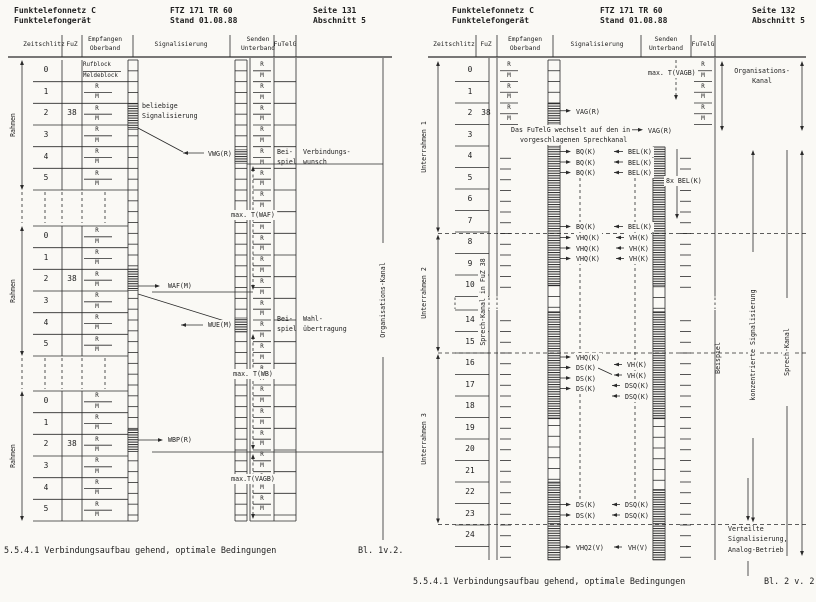 Image resolution: width=816 pixels, height=602 pixels. What do you see at coordinates (639, 248) in the screenshot?
I see `label-vh-2: VH(K)` at bounding box center [639, 248].